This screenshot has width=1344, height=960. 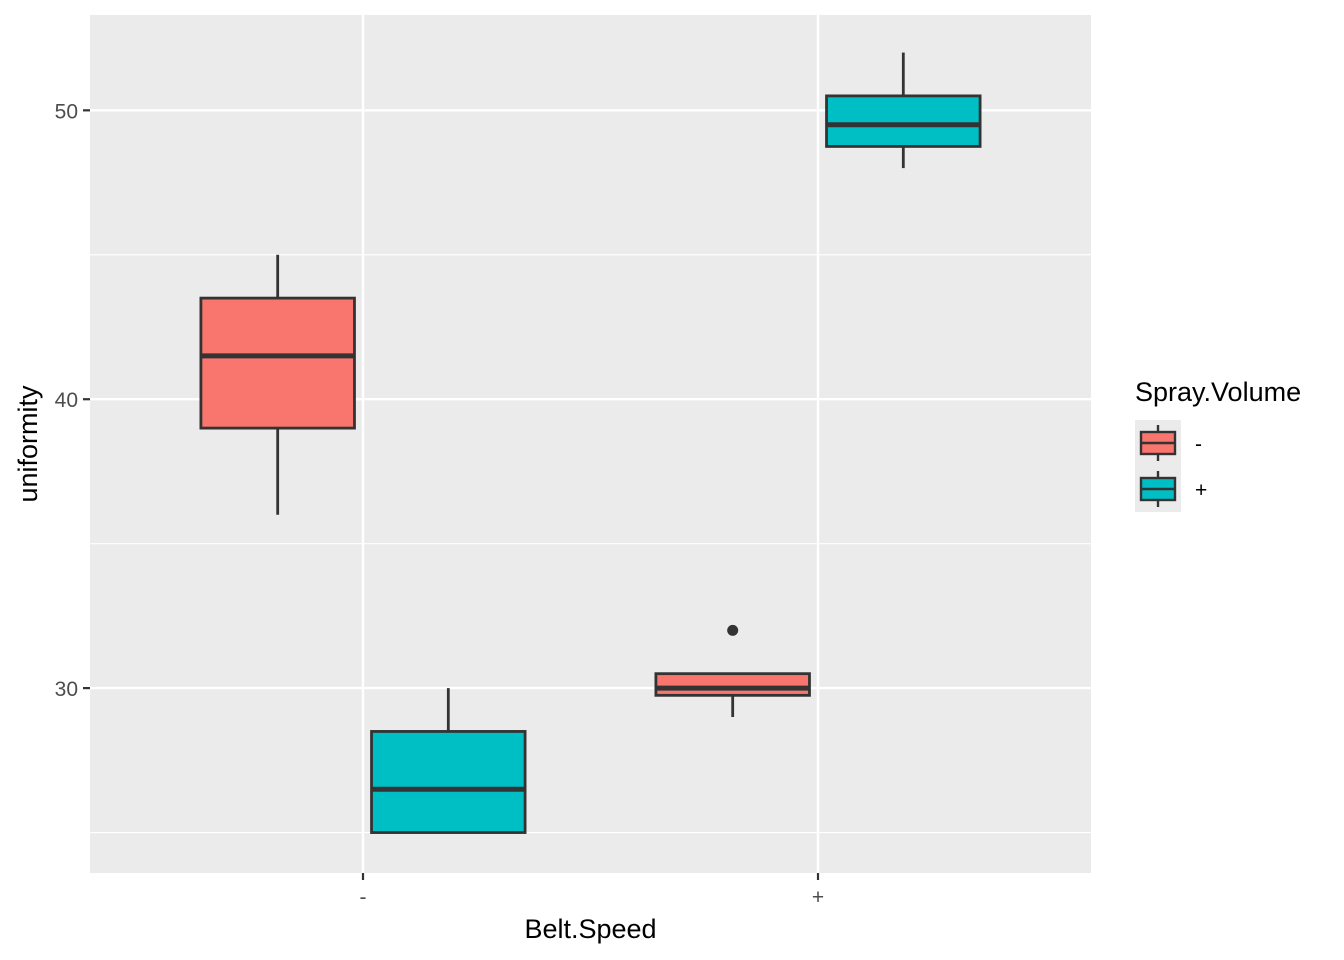 I want to click on x-tick-label: -, so click(x=363, y=897).